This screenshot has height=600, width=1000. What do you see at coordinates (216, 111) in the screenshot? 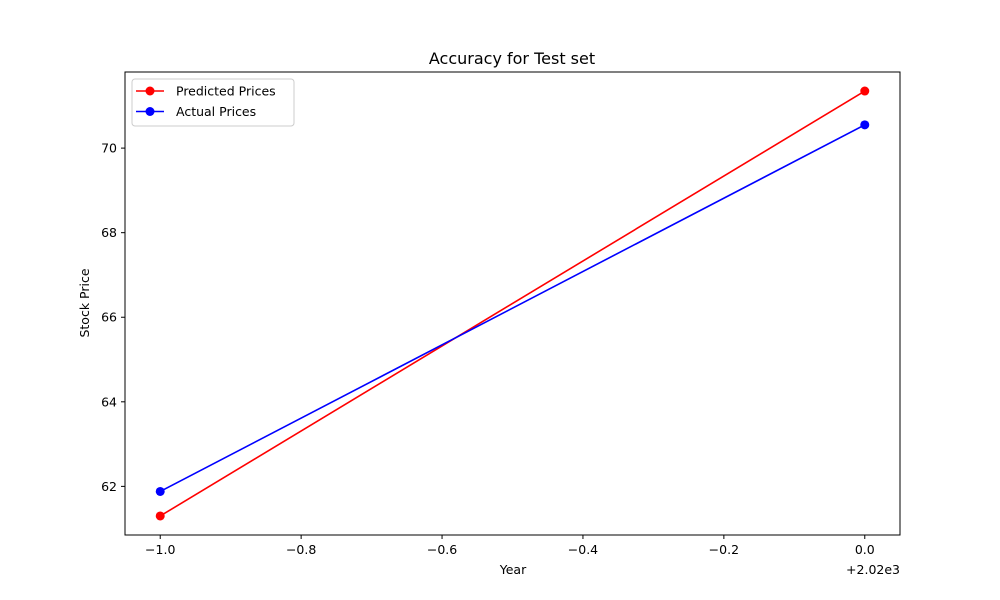
I see `legend-label: Actual Prices` at bounding box center [216, 111].